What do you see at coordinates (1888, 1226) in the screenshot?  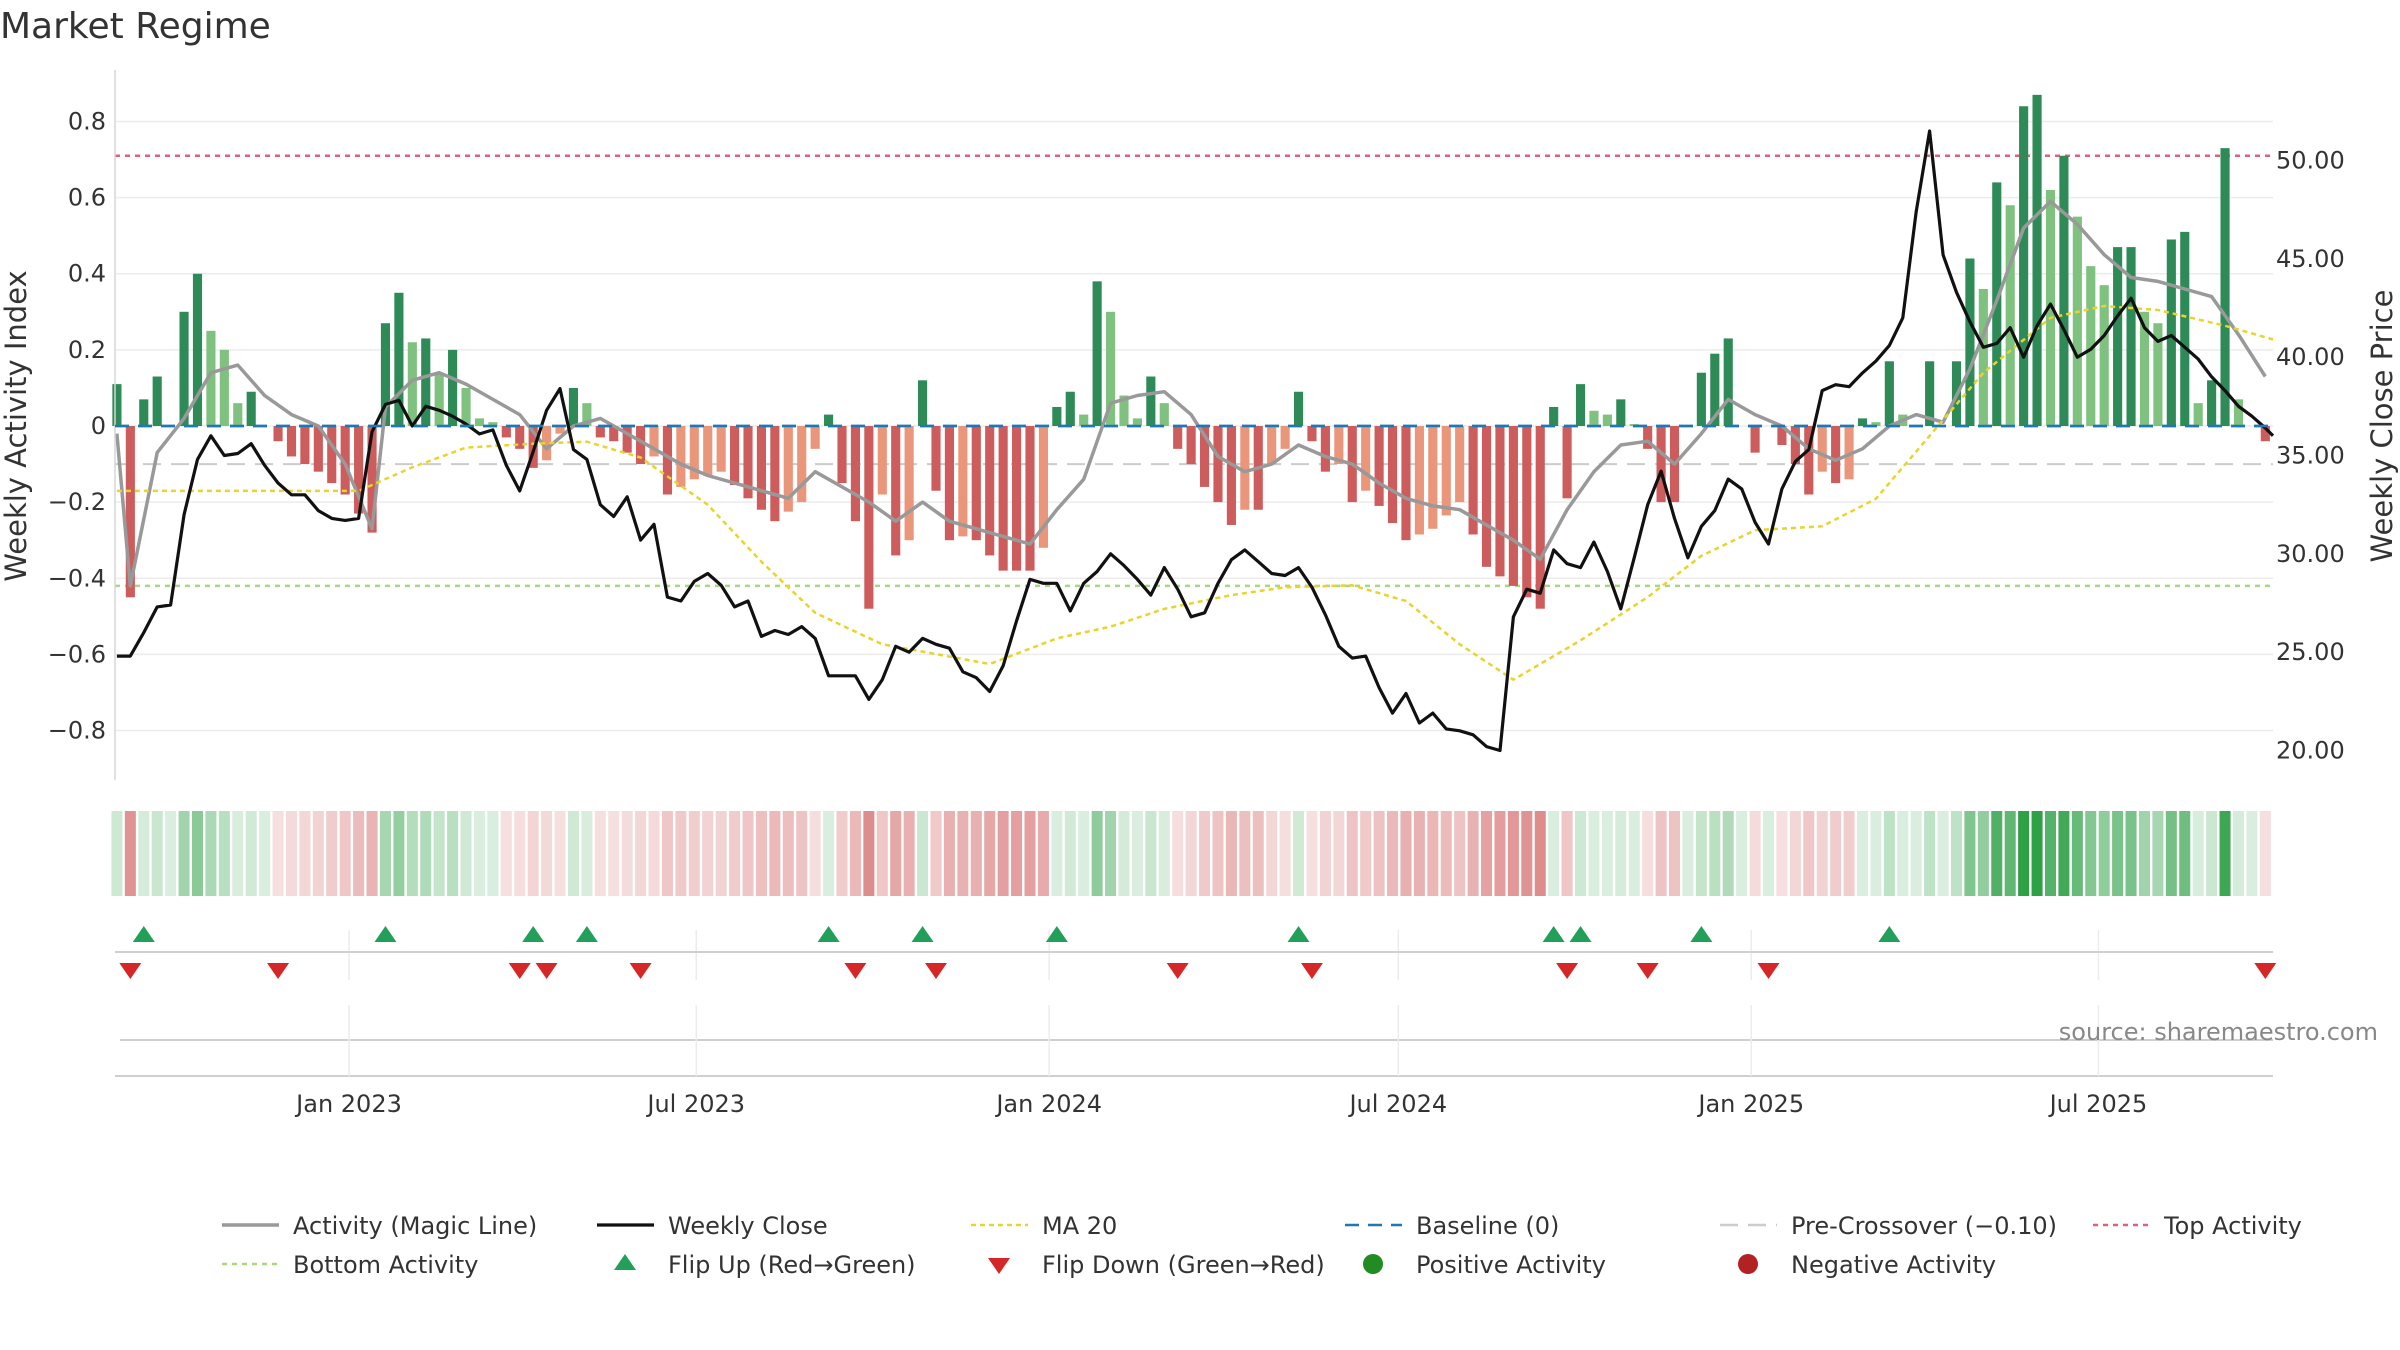 I see `legend-item-precross: Pre-Crossover (−0.10)` at bounding box center [1888, 1226].